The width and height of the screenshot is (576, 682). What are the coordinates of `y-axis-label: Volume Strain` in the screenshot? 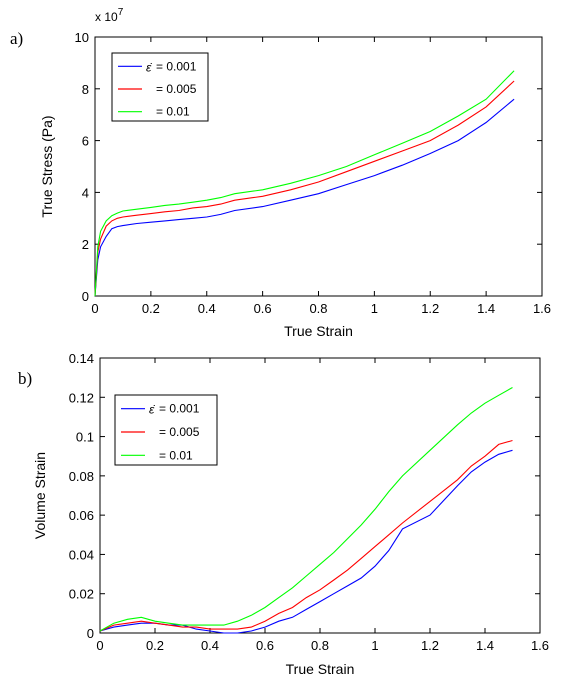 It's located at (40, 495).